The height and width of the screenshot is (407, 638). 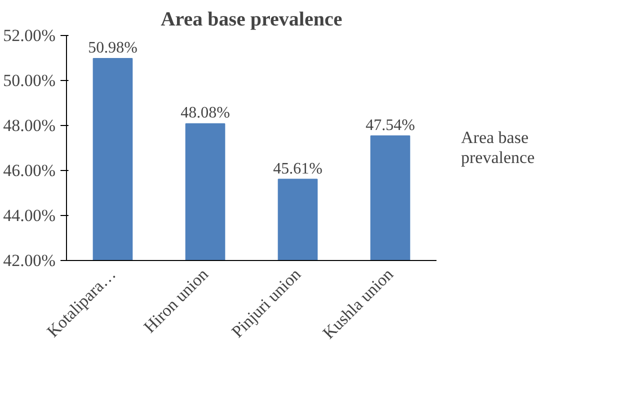 What do you see at coordinates (205, 113) in the screenshot?
I see `data-label: 48.08%` at bounding box center [205, 113].